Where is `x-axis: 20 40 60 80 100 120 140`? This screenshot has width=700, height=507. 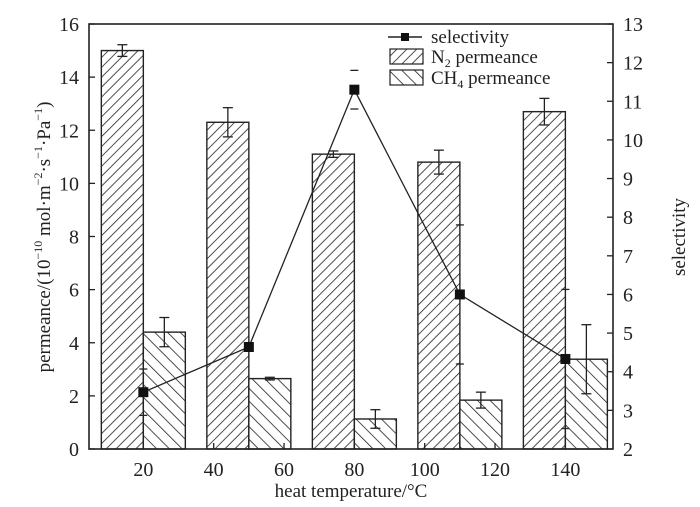
x-axis: 20 40 60 80 100 120 140 is located at coordinates (356, 462).